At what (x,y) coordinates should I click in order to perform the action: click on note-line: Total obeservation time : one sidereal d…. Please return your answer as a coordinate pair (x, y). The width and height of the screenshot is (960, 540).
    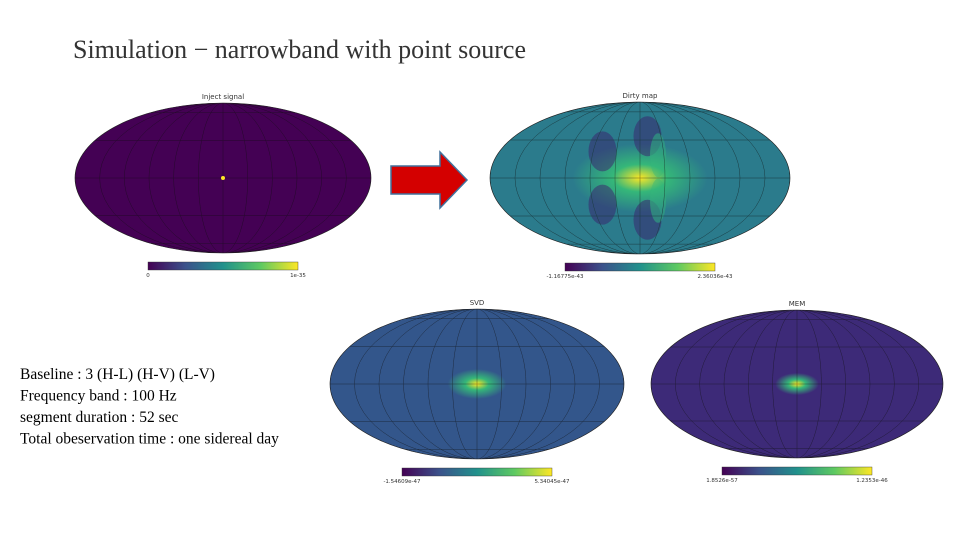
    Looking at the image, I should click on (149, 439).